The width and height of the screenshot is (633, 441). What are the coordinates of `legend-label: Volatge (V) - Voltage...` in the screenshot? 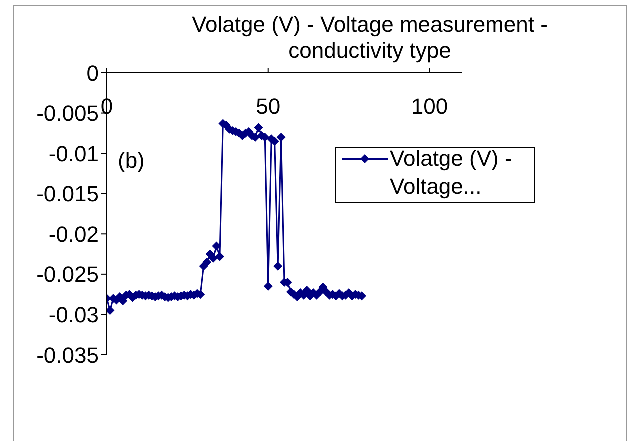 It's located at (452, 173).